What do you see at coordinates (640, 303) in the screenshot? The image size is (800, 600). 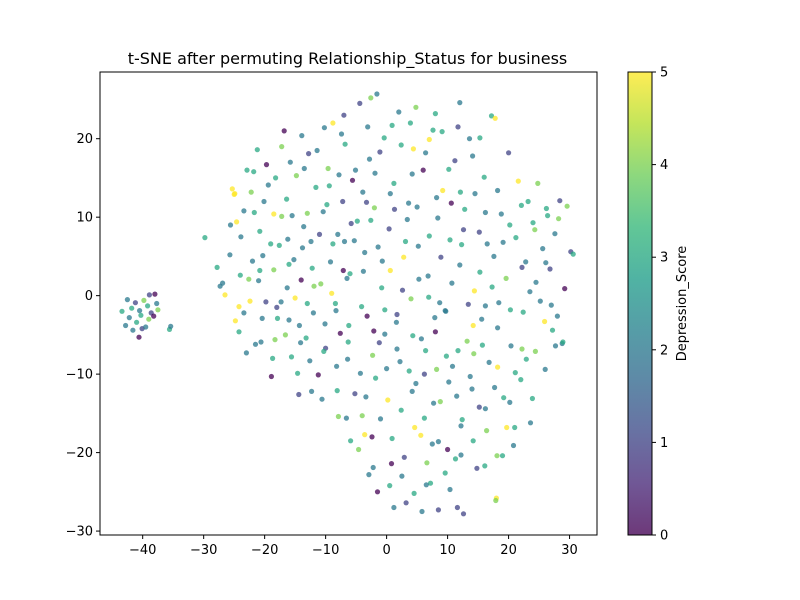 I see `colorbar-frame` at bounding box center [640, 303].